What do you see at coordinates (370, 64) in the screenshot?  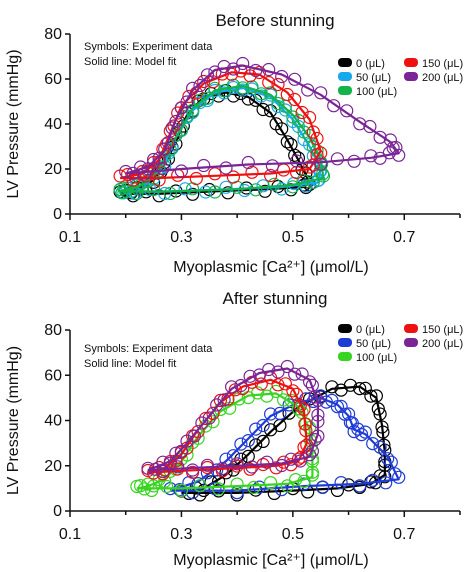 I see `legend-label: 0 (μL)` at bounding box center [370, 64].